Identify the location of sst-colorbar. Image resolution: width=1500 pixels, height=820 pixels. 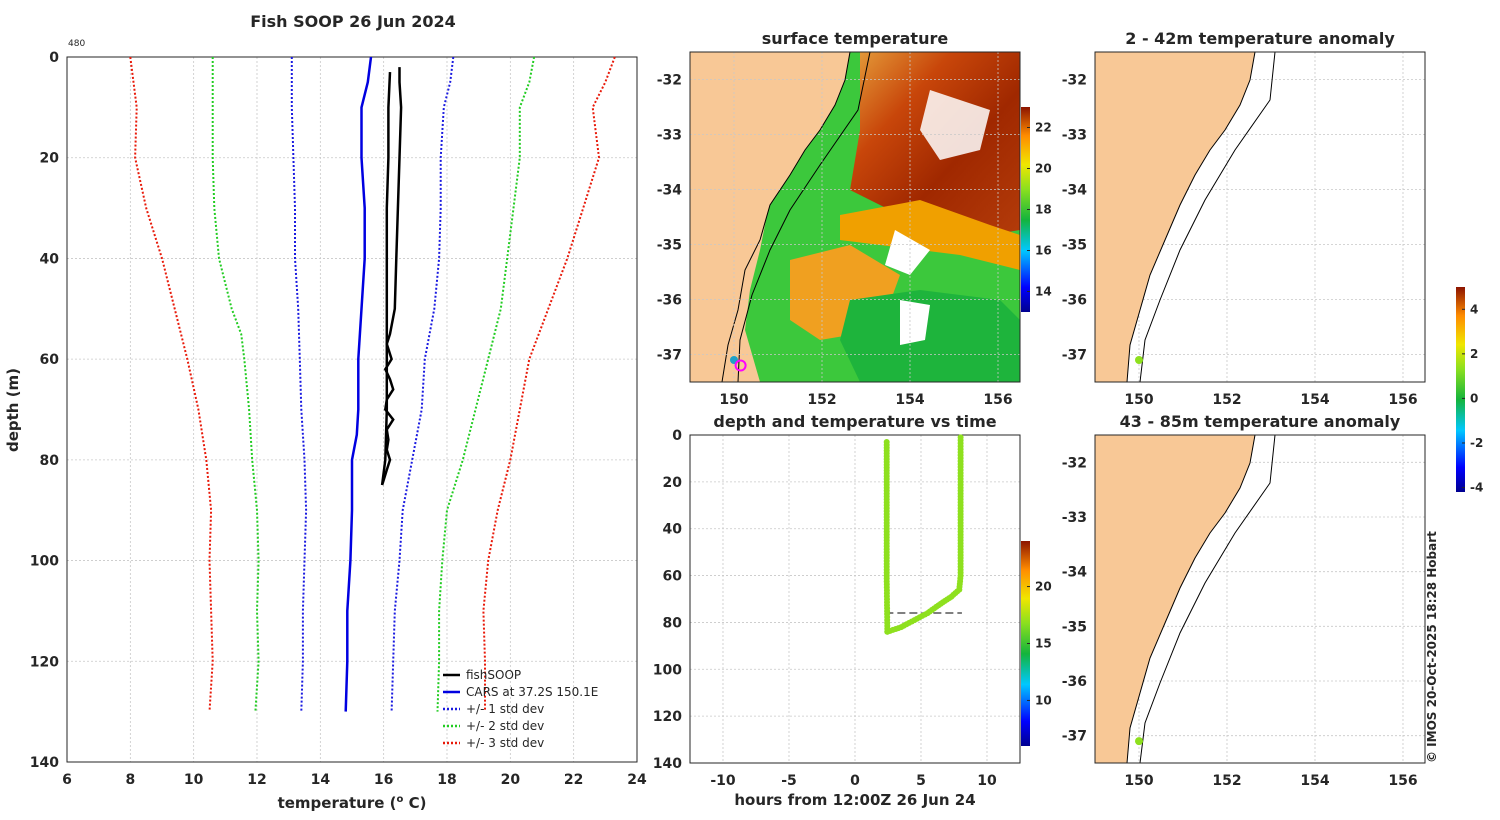
(1025, 209).